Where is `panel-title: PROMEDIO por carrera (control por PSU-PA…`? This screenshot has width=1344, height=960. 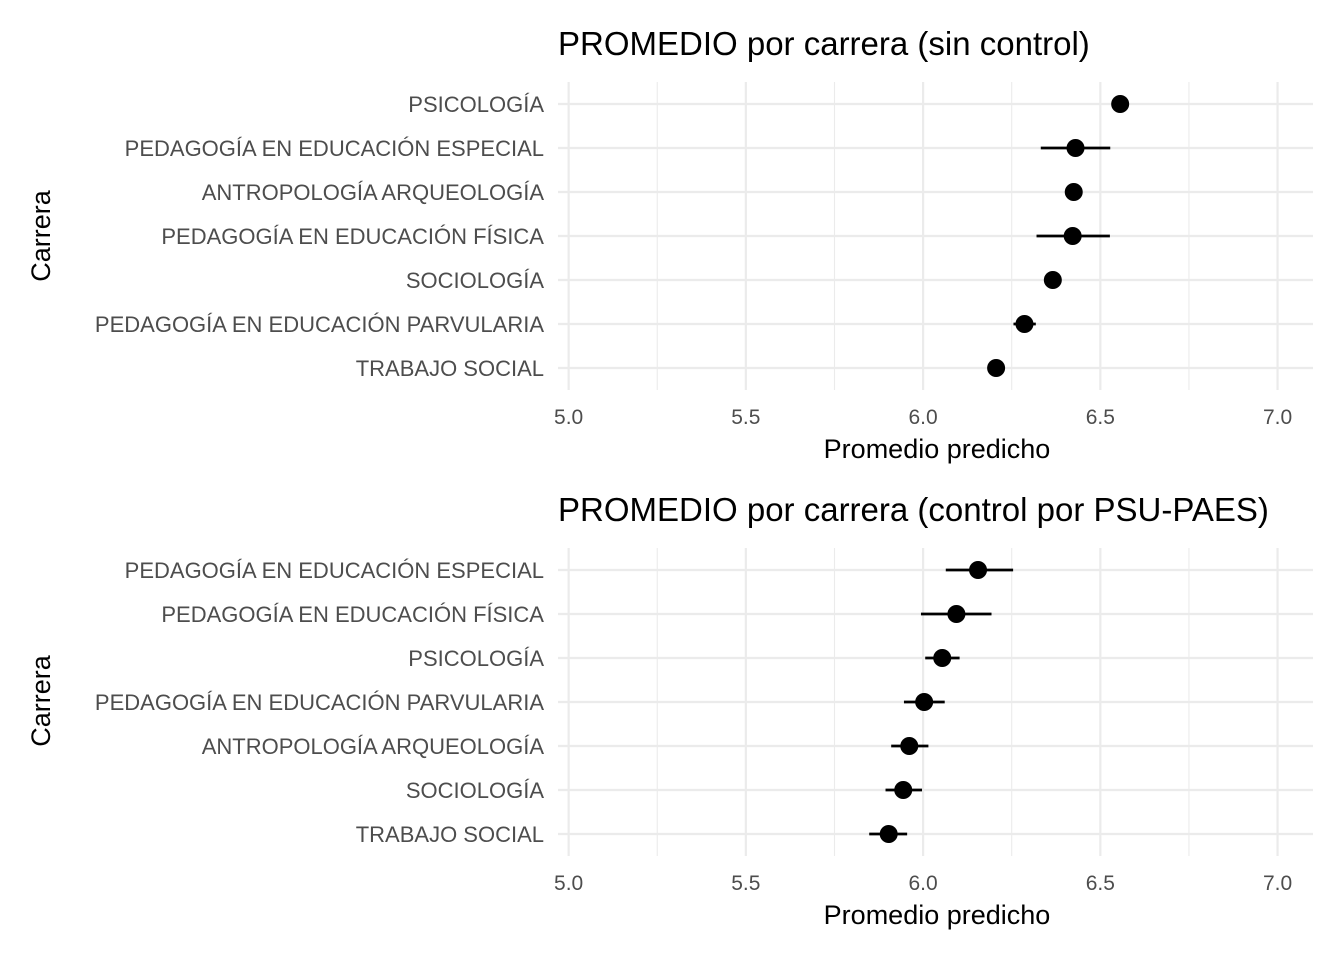
panel-title: PROMEDIO por carrera (control por PSU-PA… is located at coordinates (913, 509).